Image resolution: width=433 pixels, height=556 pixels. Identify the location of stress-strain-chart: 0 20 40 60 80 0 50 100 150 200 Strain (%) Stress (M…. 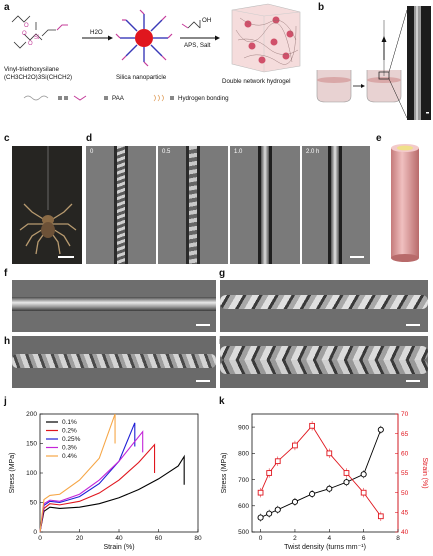
(105, 481).